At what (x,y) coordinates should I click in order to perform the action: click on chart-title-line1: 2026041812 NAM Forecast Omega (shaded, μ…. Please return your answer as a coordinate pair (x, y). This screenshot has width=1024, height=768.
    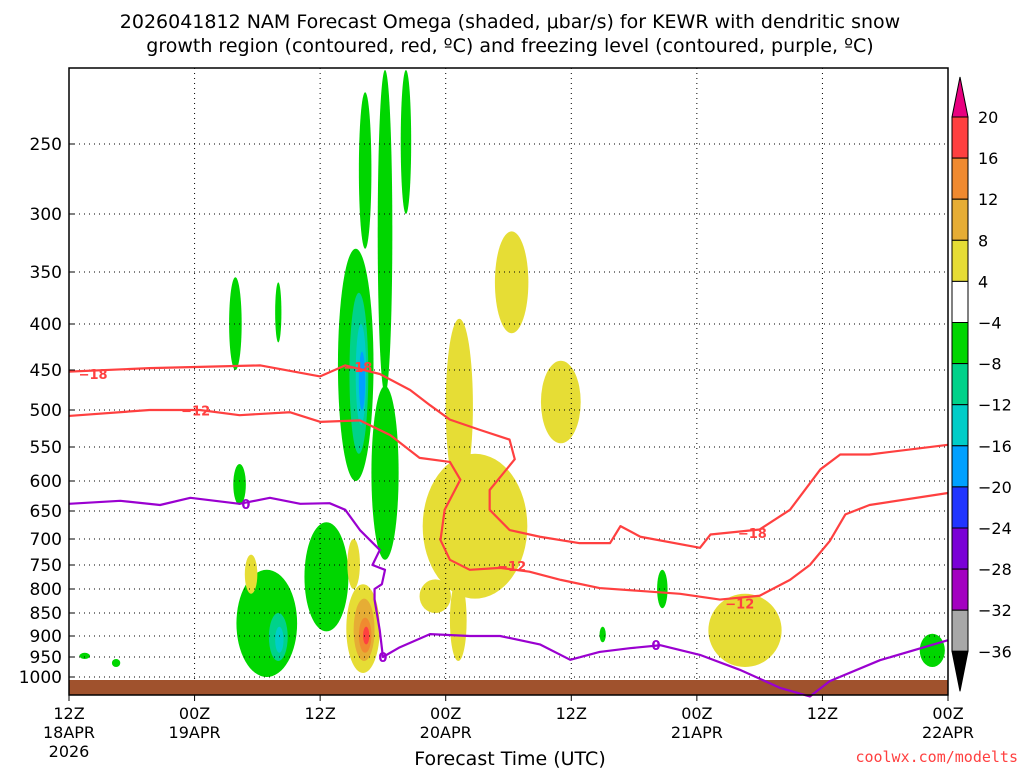
    Looking at the image, I should click on (510, 22).